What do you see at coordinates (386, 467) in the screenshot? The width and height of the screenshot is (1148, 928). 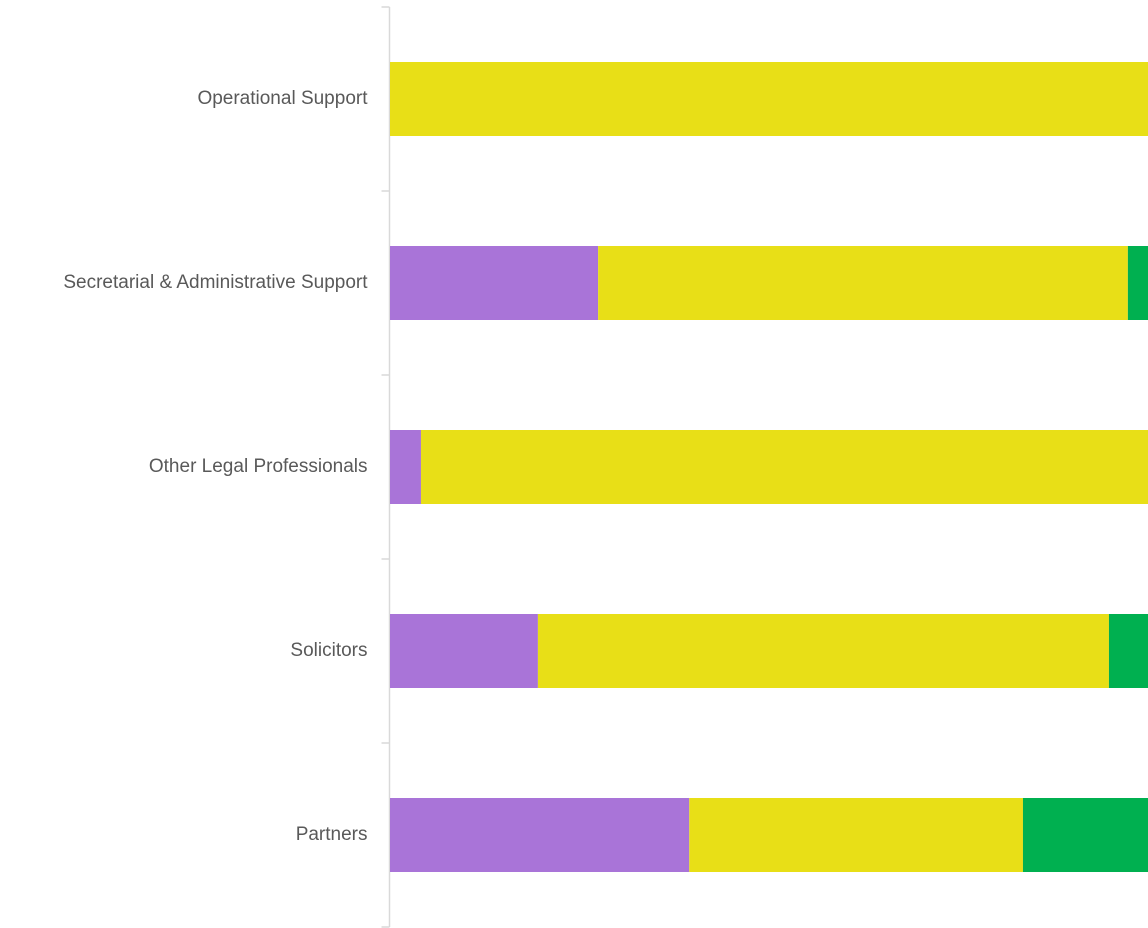 I see `category-axis` at bounding box center [386, 467].